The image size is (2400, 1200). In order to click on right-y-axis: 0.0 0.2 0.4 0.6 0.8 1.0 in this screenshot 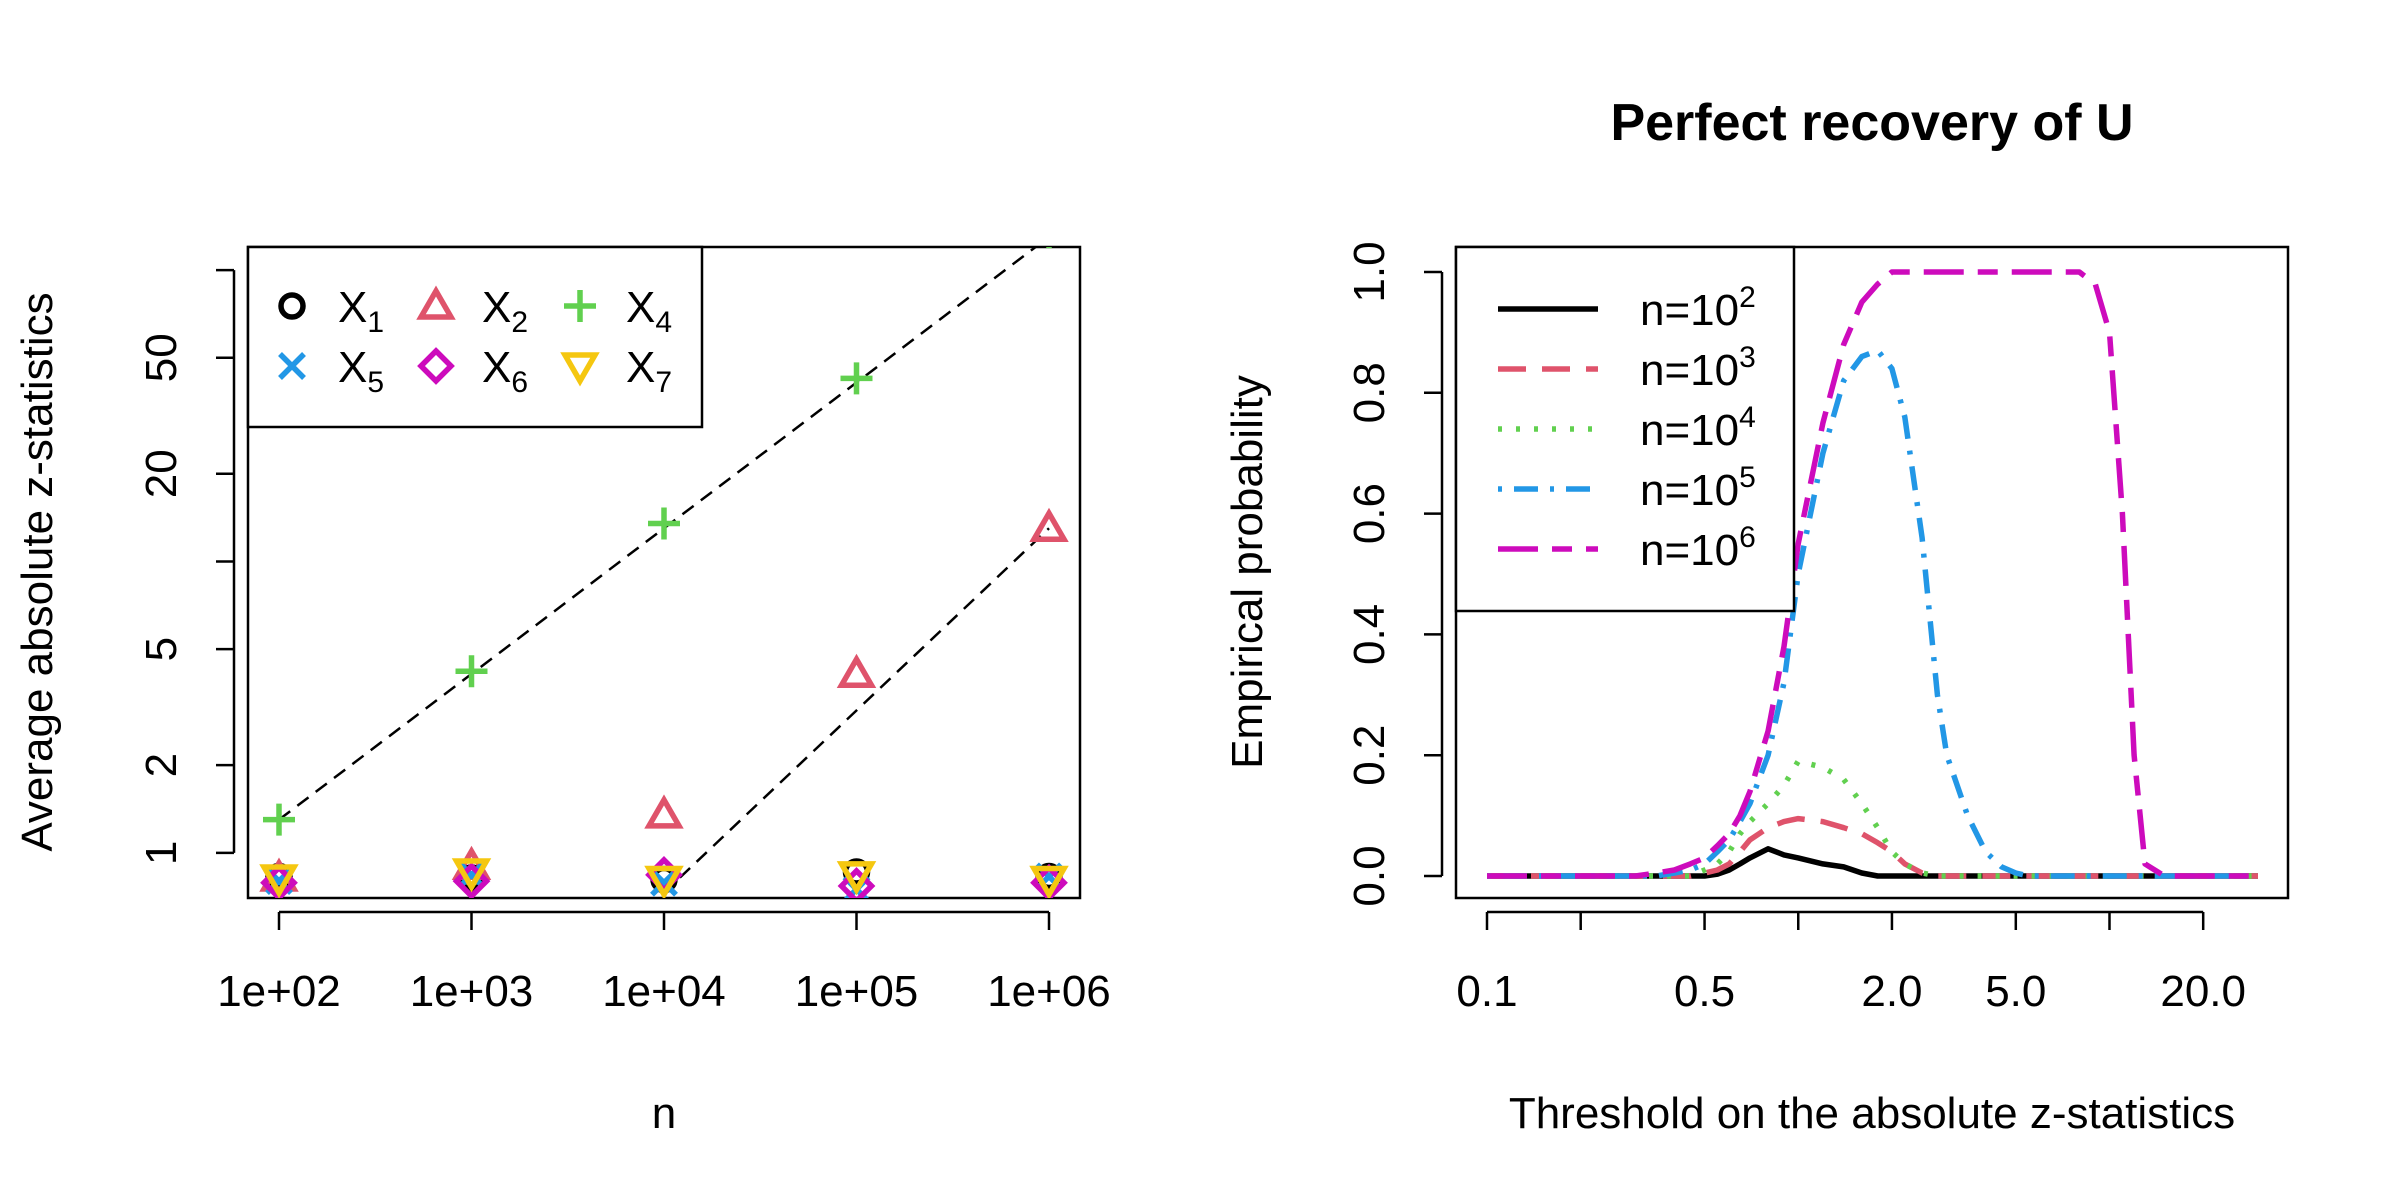, I will do `click(1394, 574)`.